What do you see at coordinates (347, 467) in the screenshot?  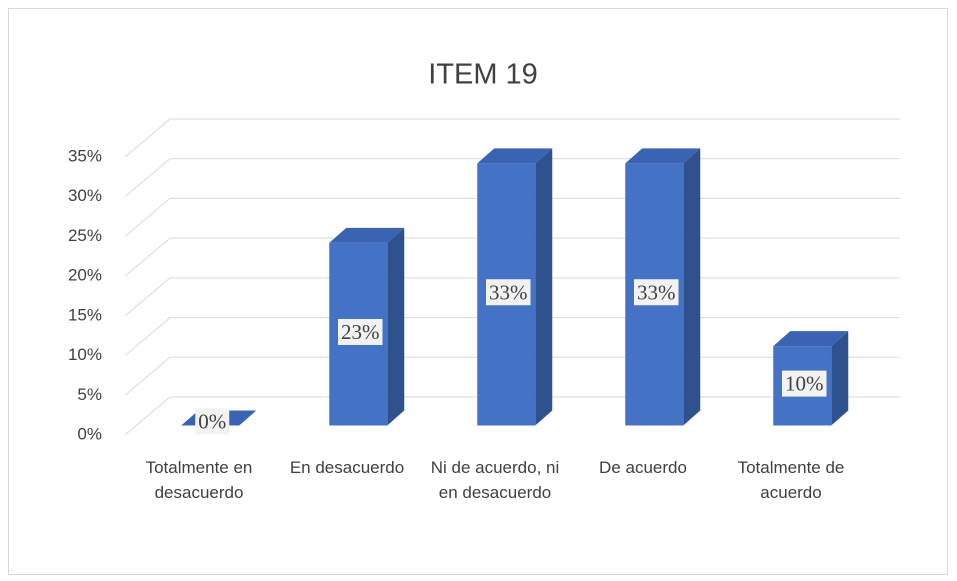 I see `x-tick-label: En desacuerdo` at bounding box center [347, 467].